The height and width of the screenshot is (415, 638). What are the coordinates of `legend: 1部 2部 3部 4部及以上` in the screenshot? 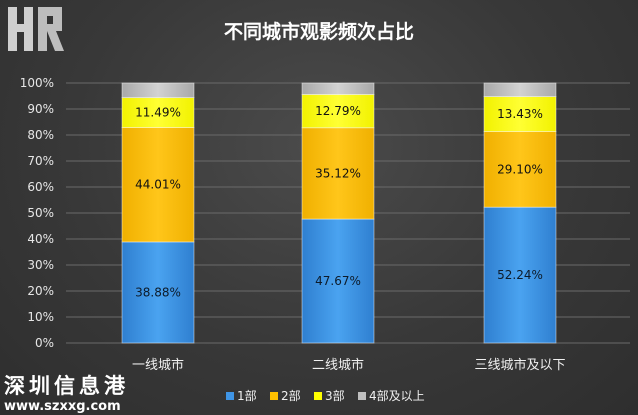 It's located at (325, 395).